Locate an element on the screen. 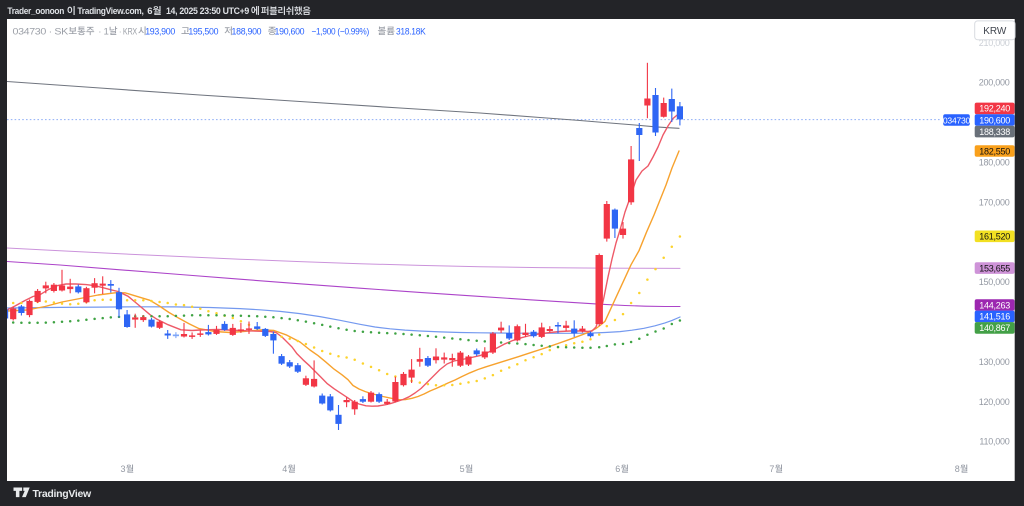 The image size is (1024, 506). svg-text: 182,550 is located at coordinates (994, 151).